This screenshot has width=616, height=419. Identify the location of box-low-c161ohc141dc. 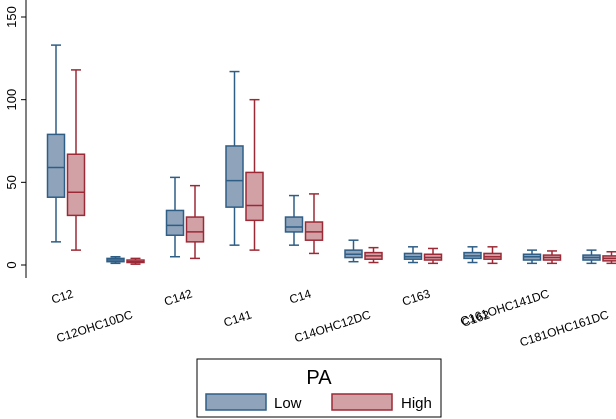
(532, 257).